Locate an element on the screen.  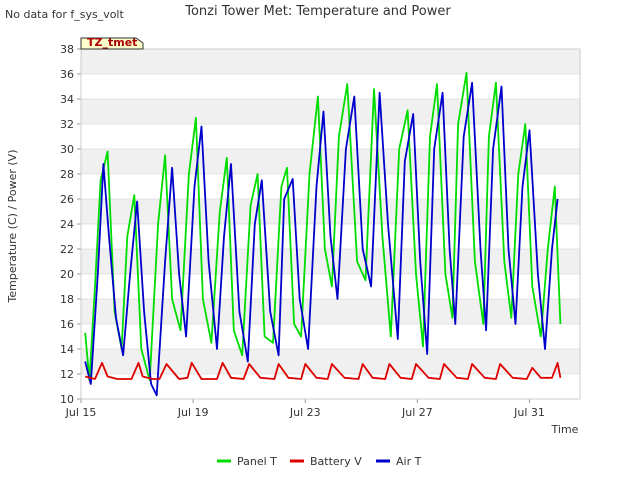
y-tick-label: 20 is located at coordinates (67, 274).